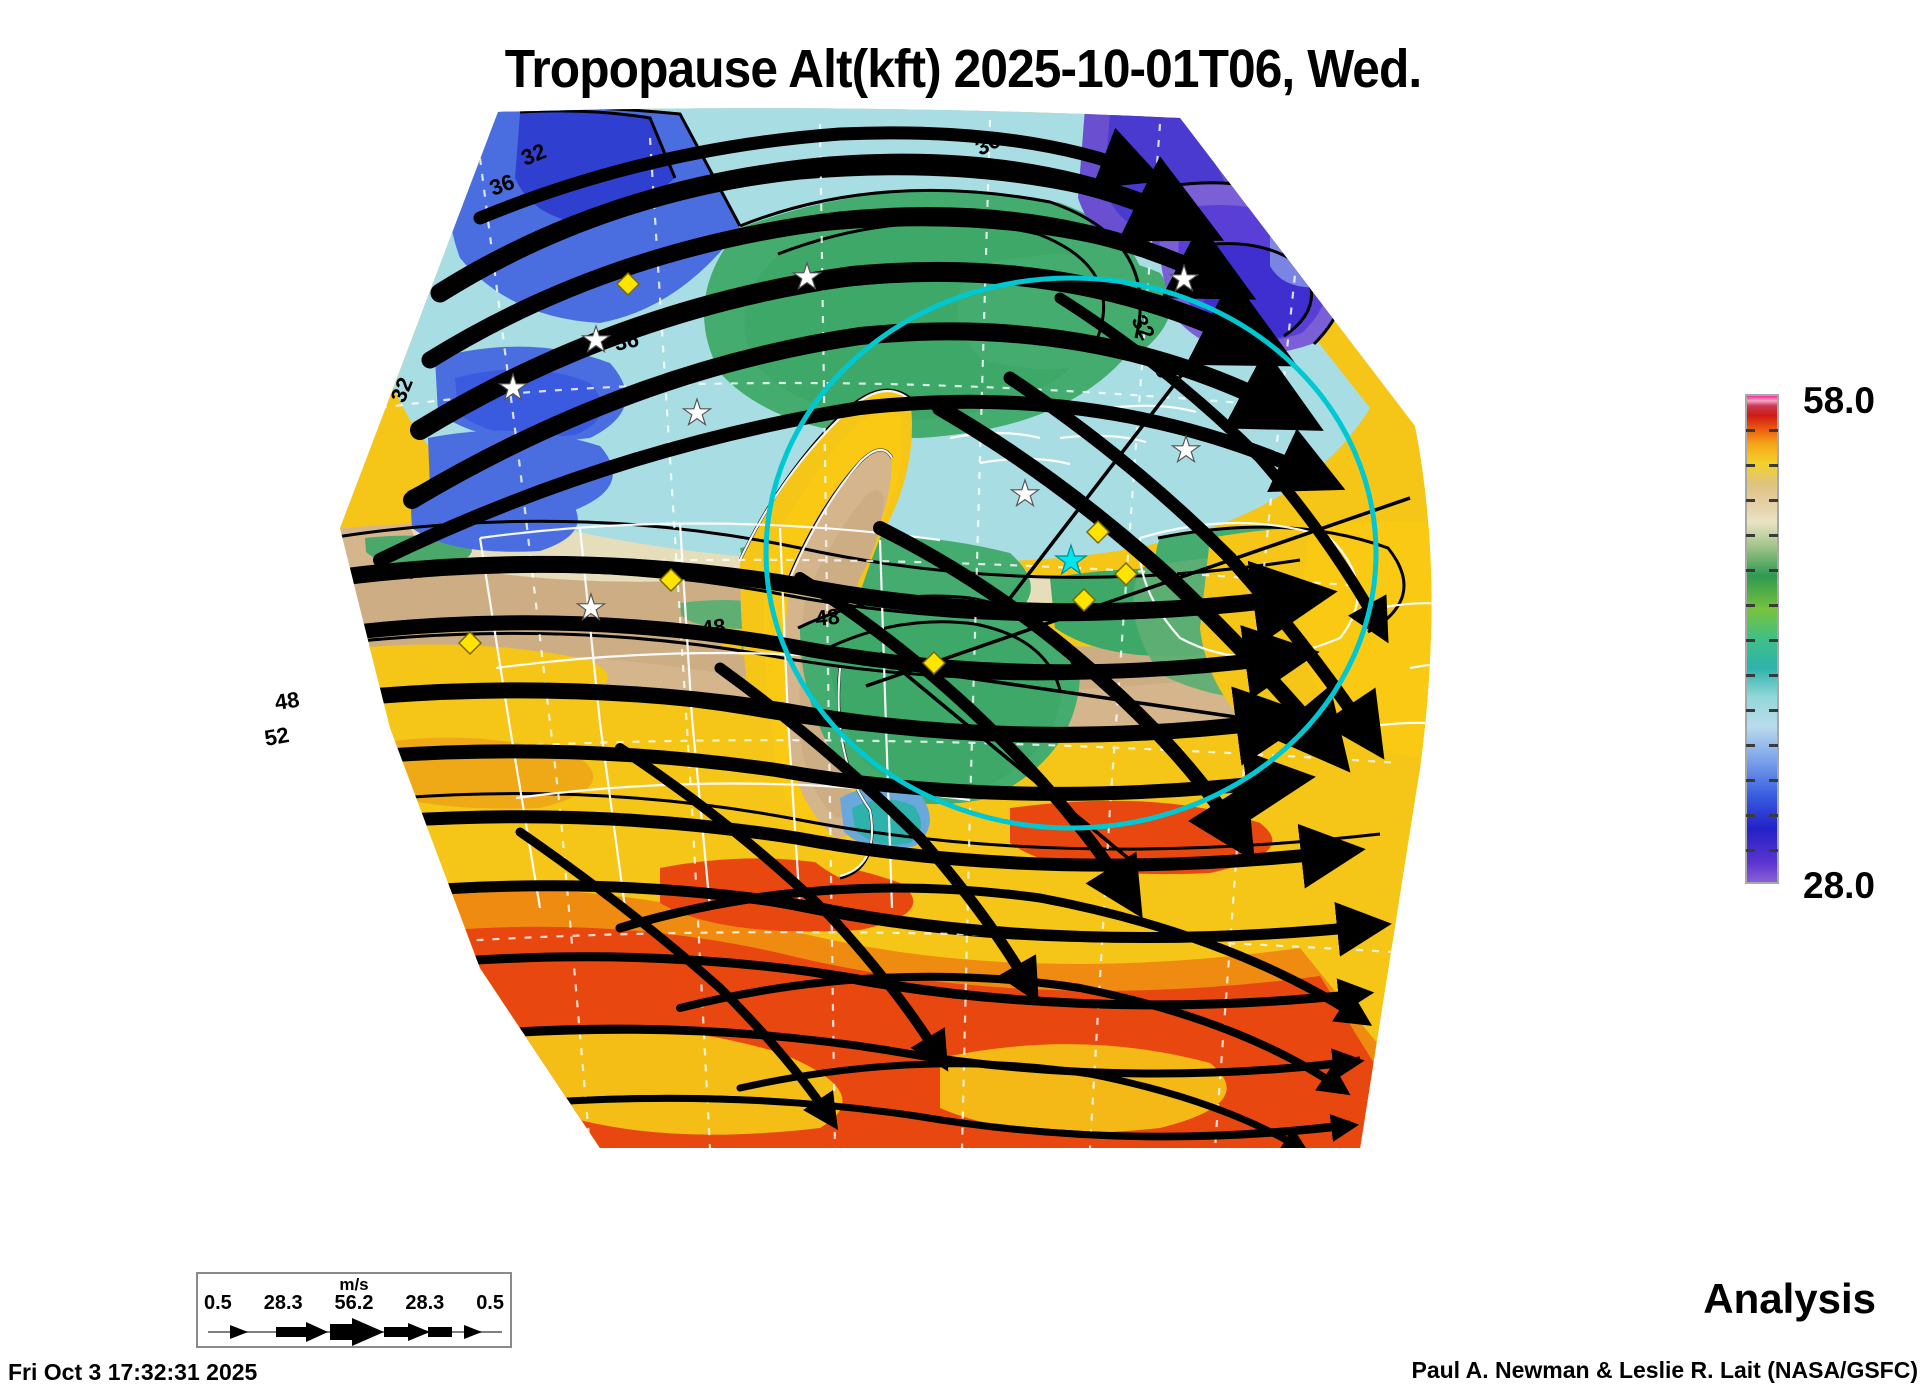 This screenshot has height=1394, width=1926. I want to click on page-title: Tropopause Alt(kft) 2025-10-01T06, Wed., so click(963, 69).